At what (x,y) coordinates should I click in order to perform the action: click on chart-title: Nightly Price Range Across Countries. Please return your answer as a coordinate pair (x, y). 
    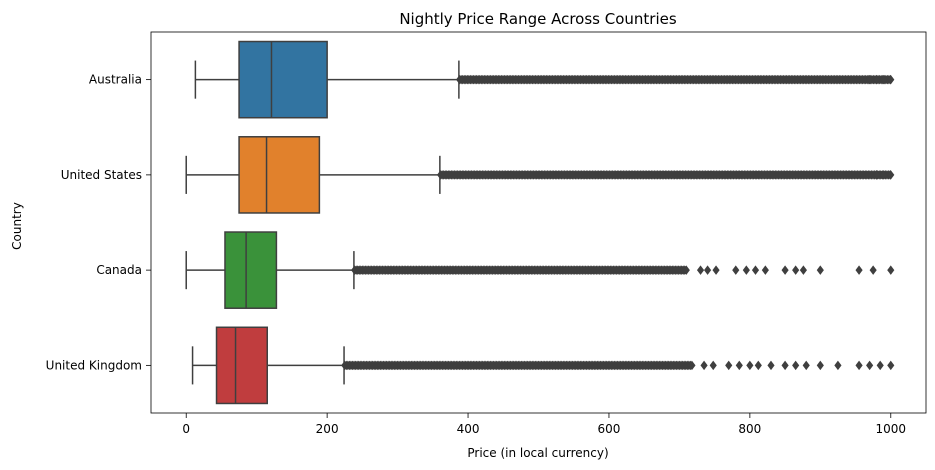
    Looking at the image, I should click on (538, 19).